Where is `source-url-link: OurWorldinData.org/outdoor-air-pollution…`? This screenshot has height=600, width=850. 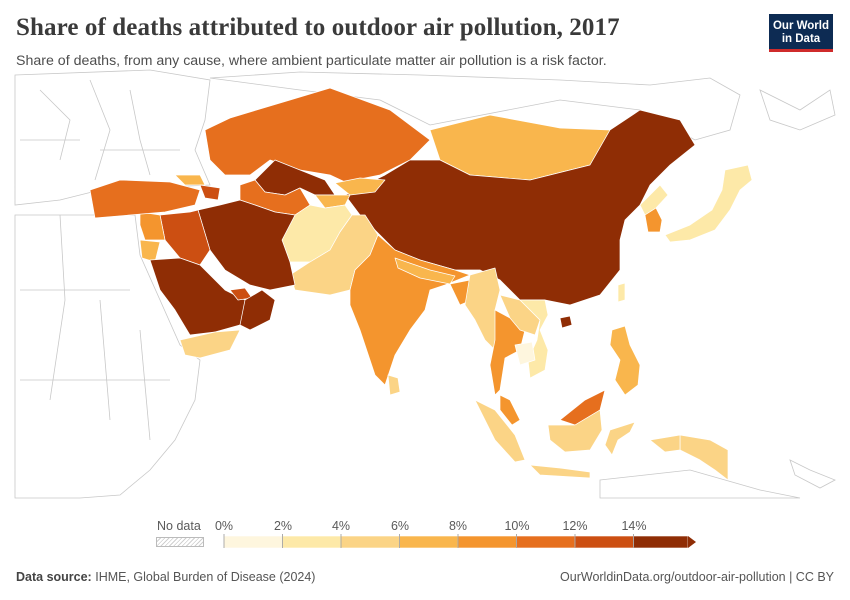
source-url-link: OurWorldinData.org/outdoor-air-pollution… is located at coordinates (697, 577).